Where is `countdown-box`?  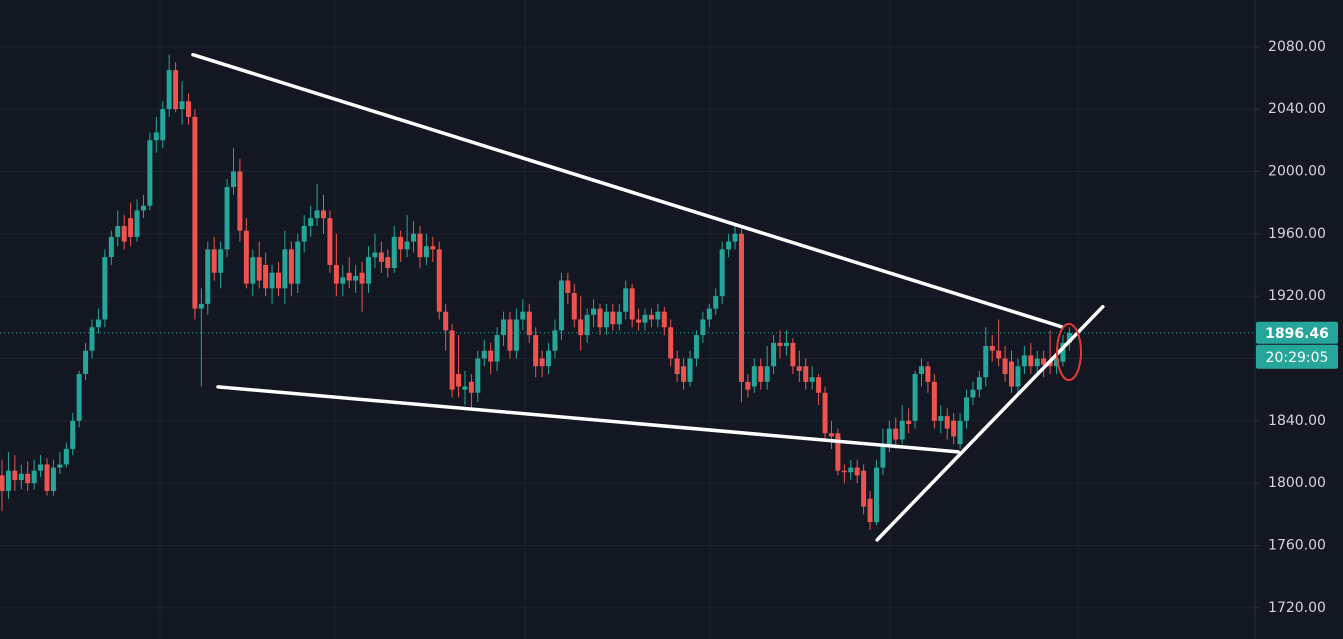 countdown-box is located at coordinates (1297, 356).